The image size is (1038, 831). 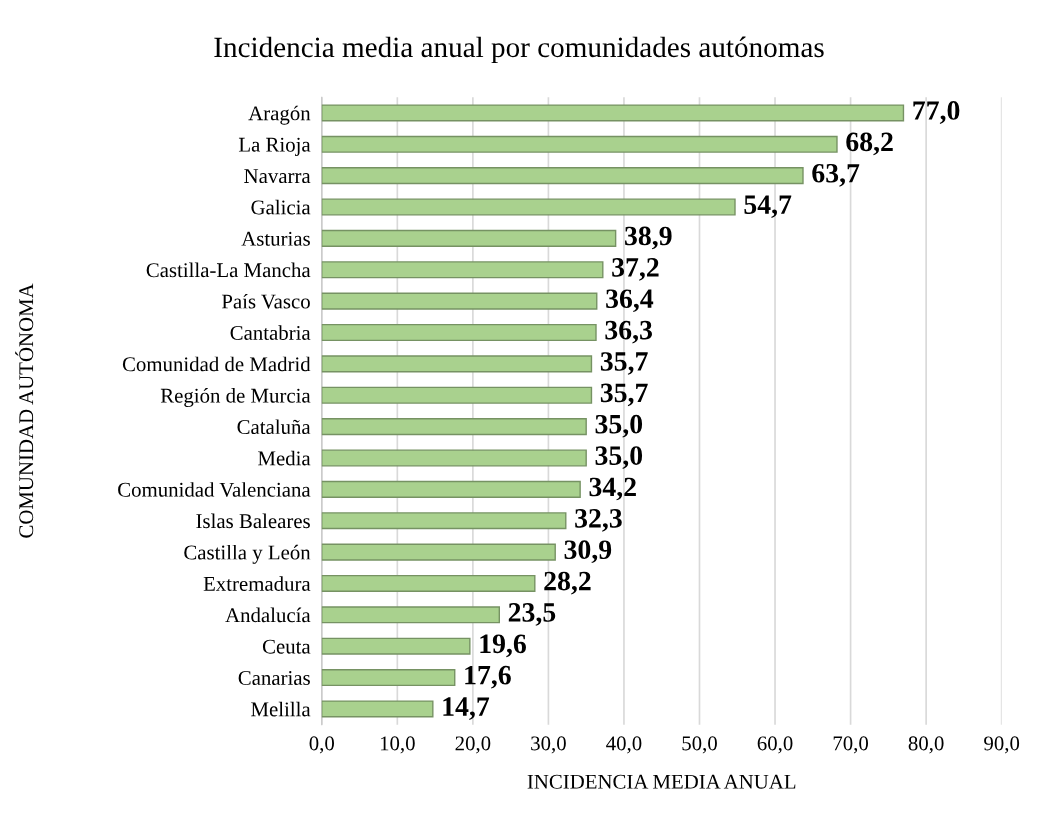 What do you see at coordinates (281, 207) in the screenshot?
I see `y-tick-label: Galicia` at bounding box center [281, 207].